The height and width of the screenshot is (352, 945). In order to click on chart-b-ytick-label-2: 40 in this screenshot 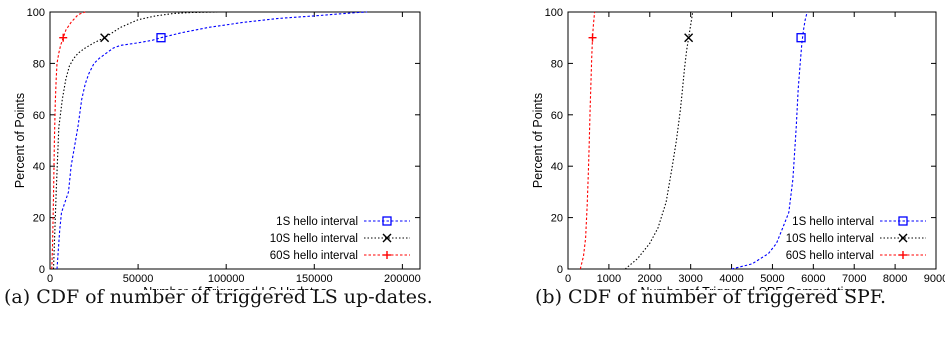, I will do `click(557, 167)`.